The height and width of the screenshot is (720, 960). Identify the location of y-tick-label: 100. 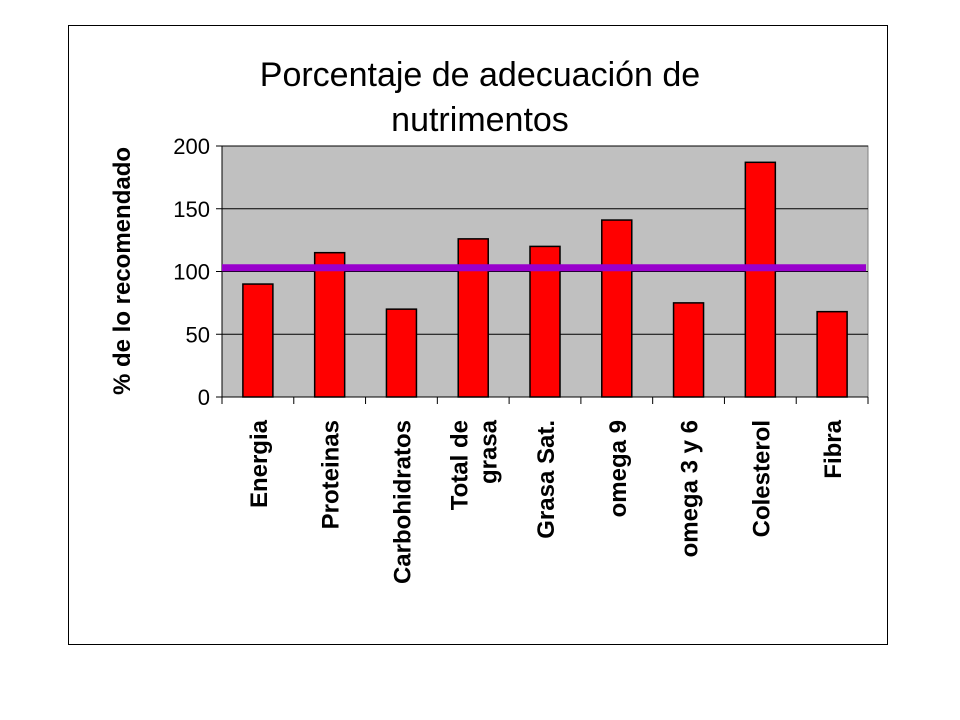
(191, 272).